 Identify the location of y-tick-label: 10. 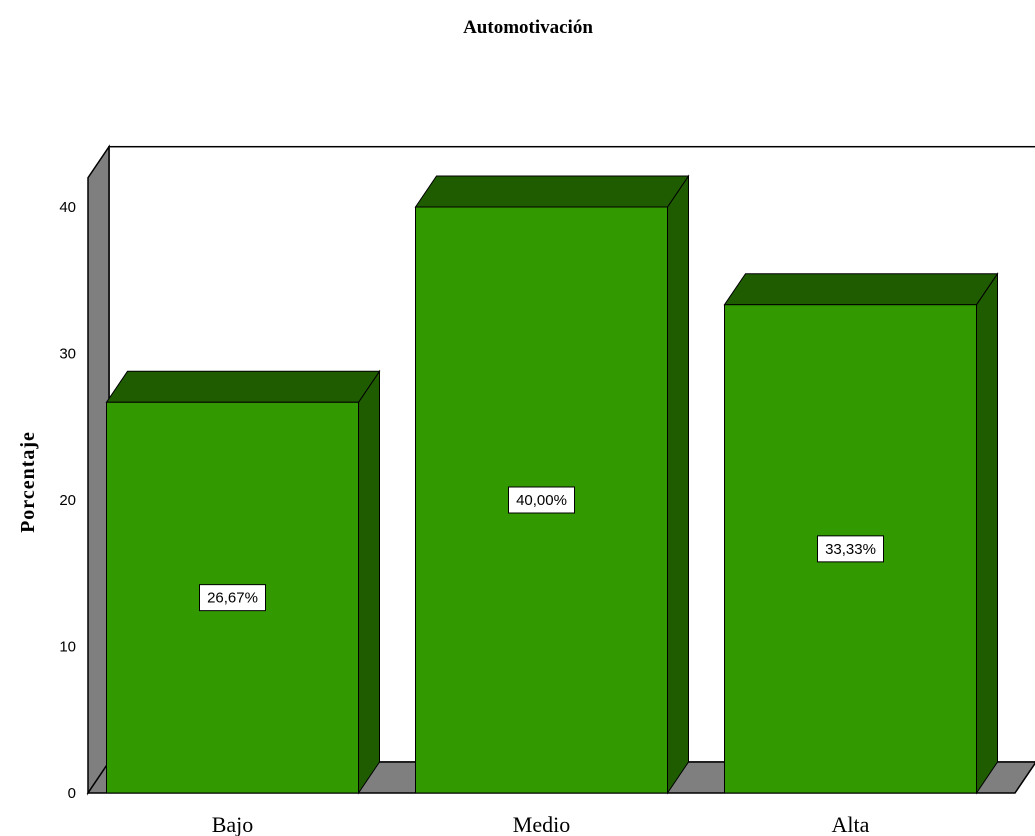
(67, 647).